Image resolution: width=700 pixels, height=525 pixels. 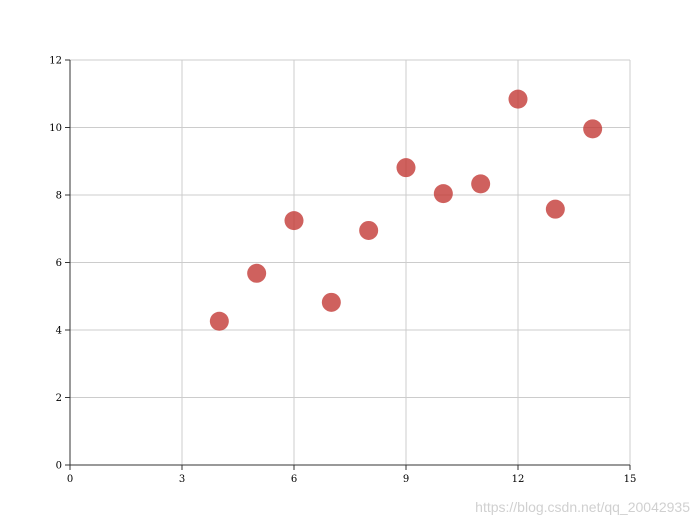 What do you see at coordinates (59, 398) in the screenshot?
I see `y-tick-label: 2` at bounding box center [59, 398].